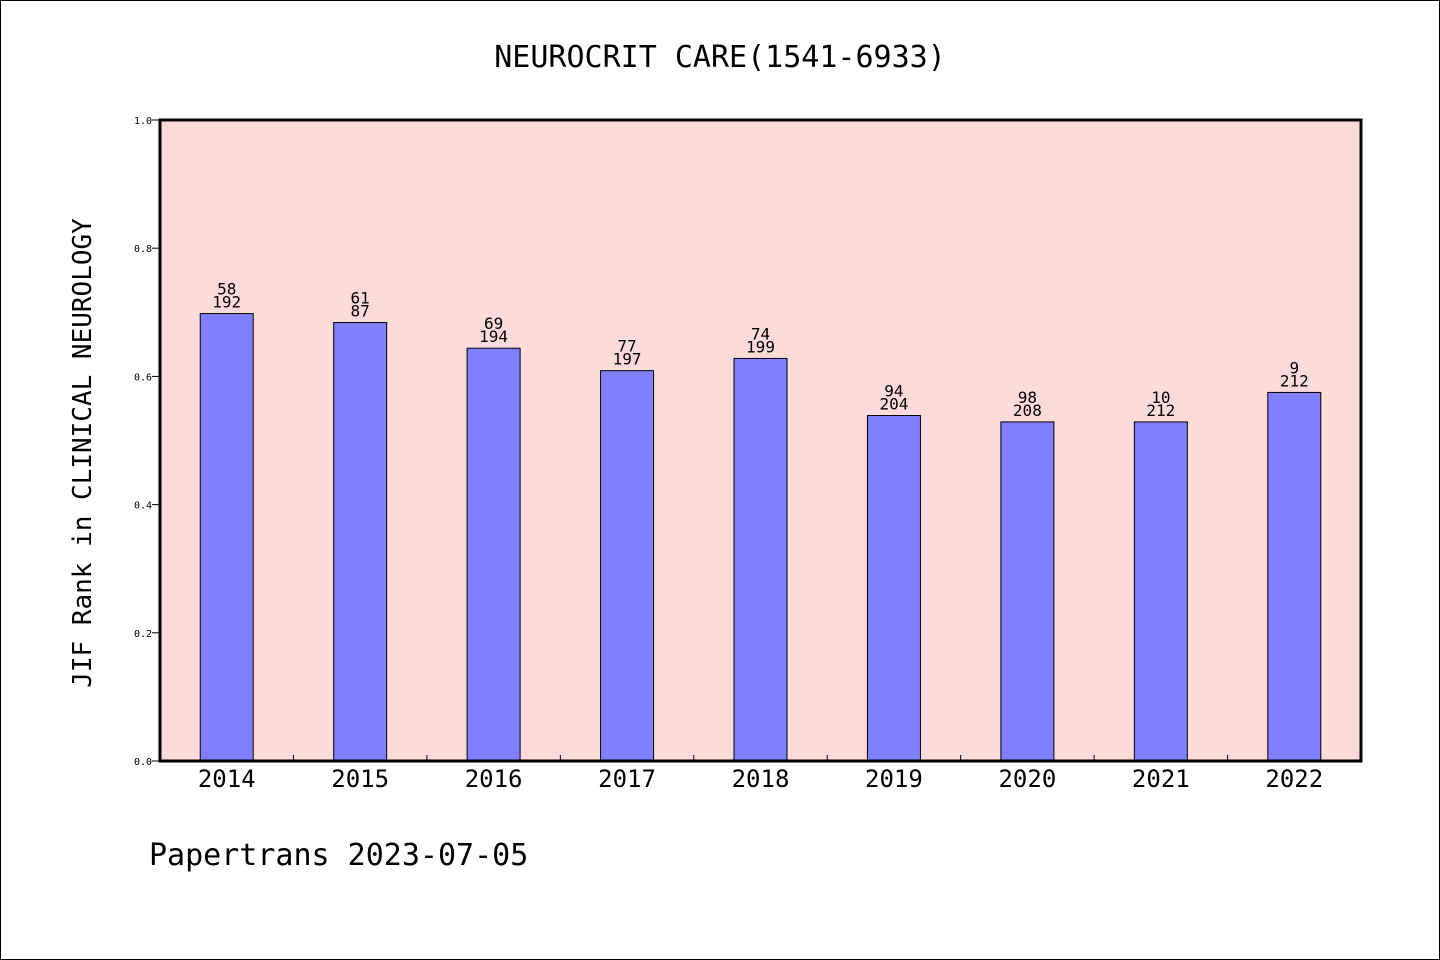 This screenshot has width=1440, height=960. I want to click on y-tick-label: 0.4, so click(143, 506).